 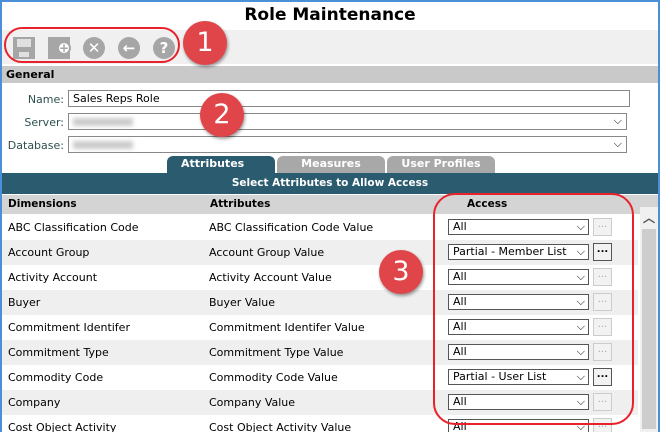 I want to click on attribute-cell: Cost Object Activity Value, so click(x=280, y=426).